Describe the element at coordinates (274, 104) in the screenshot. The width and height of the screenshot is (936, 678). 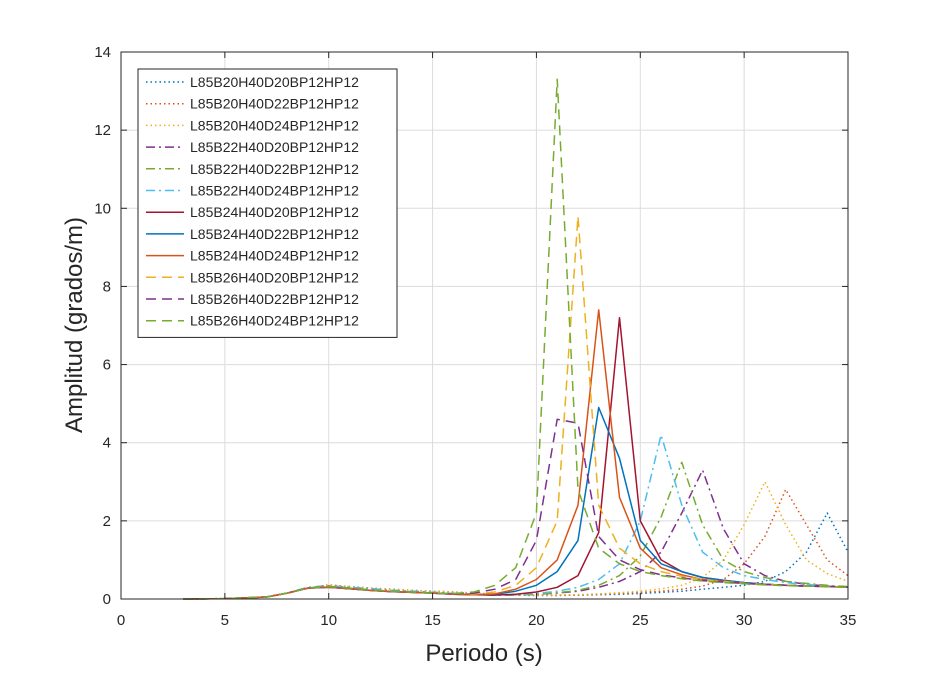
I see `legend-label-2: L85B20H40D22BP12HP12` at that location.